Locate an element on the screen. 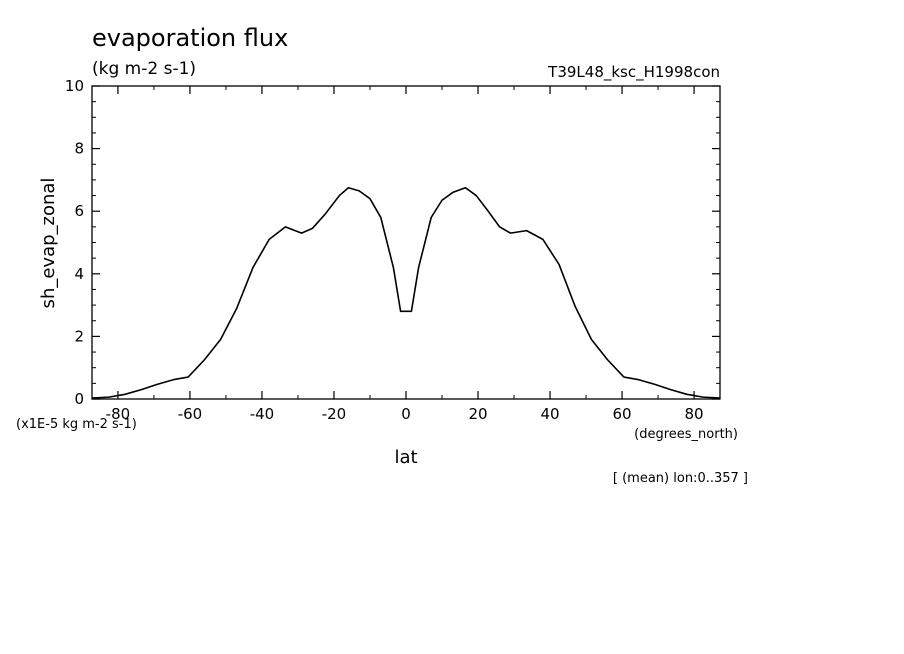  y-axis-label: sh_evap_zonal is located at coordinates (48, 243).